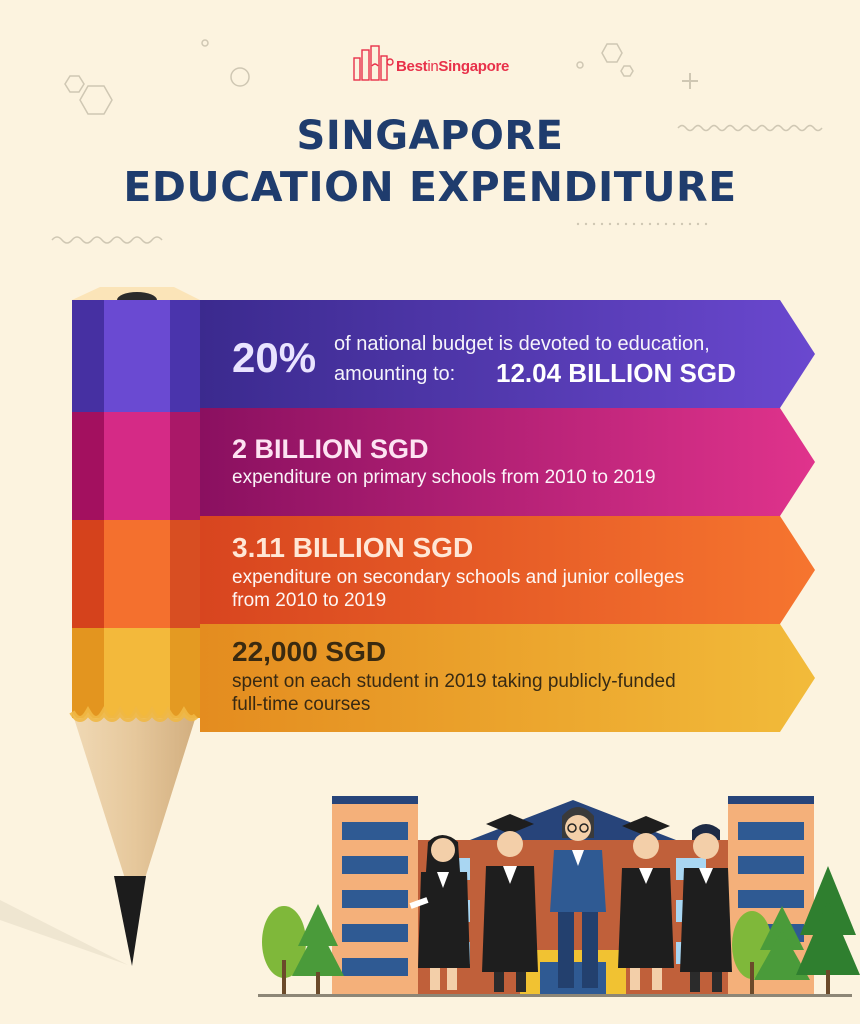 This screenshot has height=1024, width=860. I want to click on brand-name-part: Singapore, so click(474, 66).